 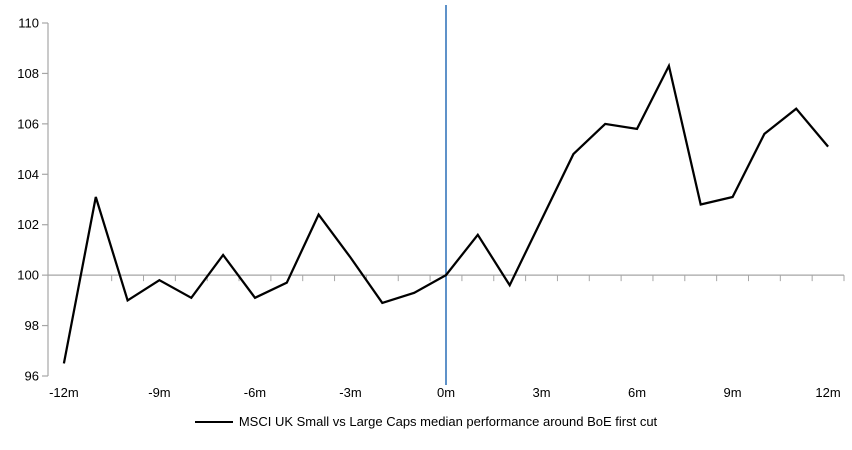 What do you see at coordinates (32, 376) in the screenshot?
I see `y-axis-tick-label: 96` at bounding box center [32, 376].